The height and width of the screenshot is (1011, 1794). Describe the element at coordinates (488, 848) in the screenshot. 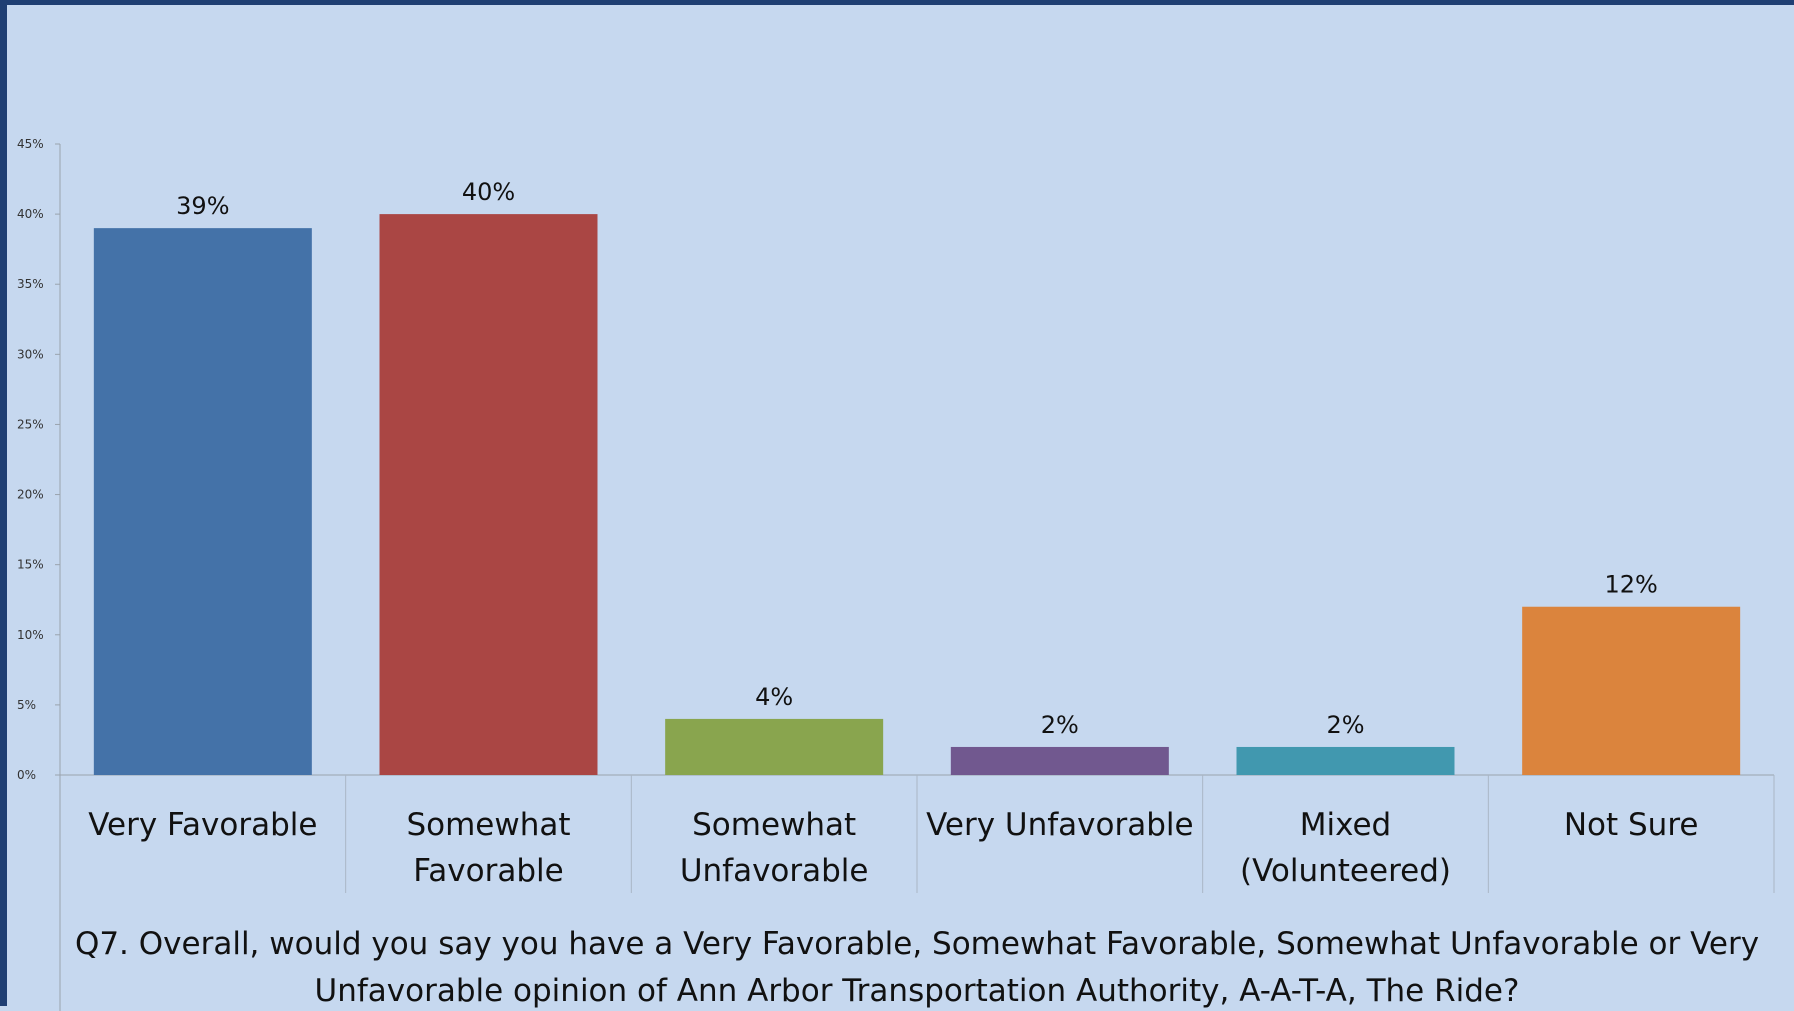

I see `category-label: Somewhat Favorable` at that location.